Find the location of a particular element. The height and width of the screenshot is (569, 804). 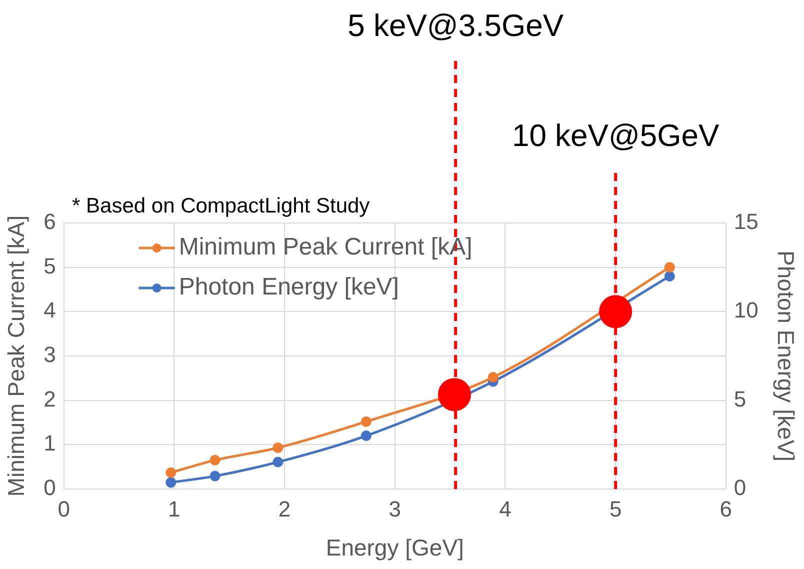

y2-axis-title: Photon Energy [keV] is located at coordinates (785, 356).